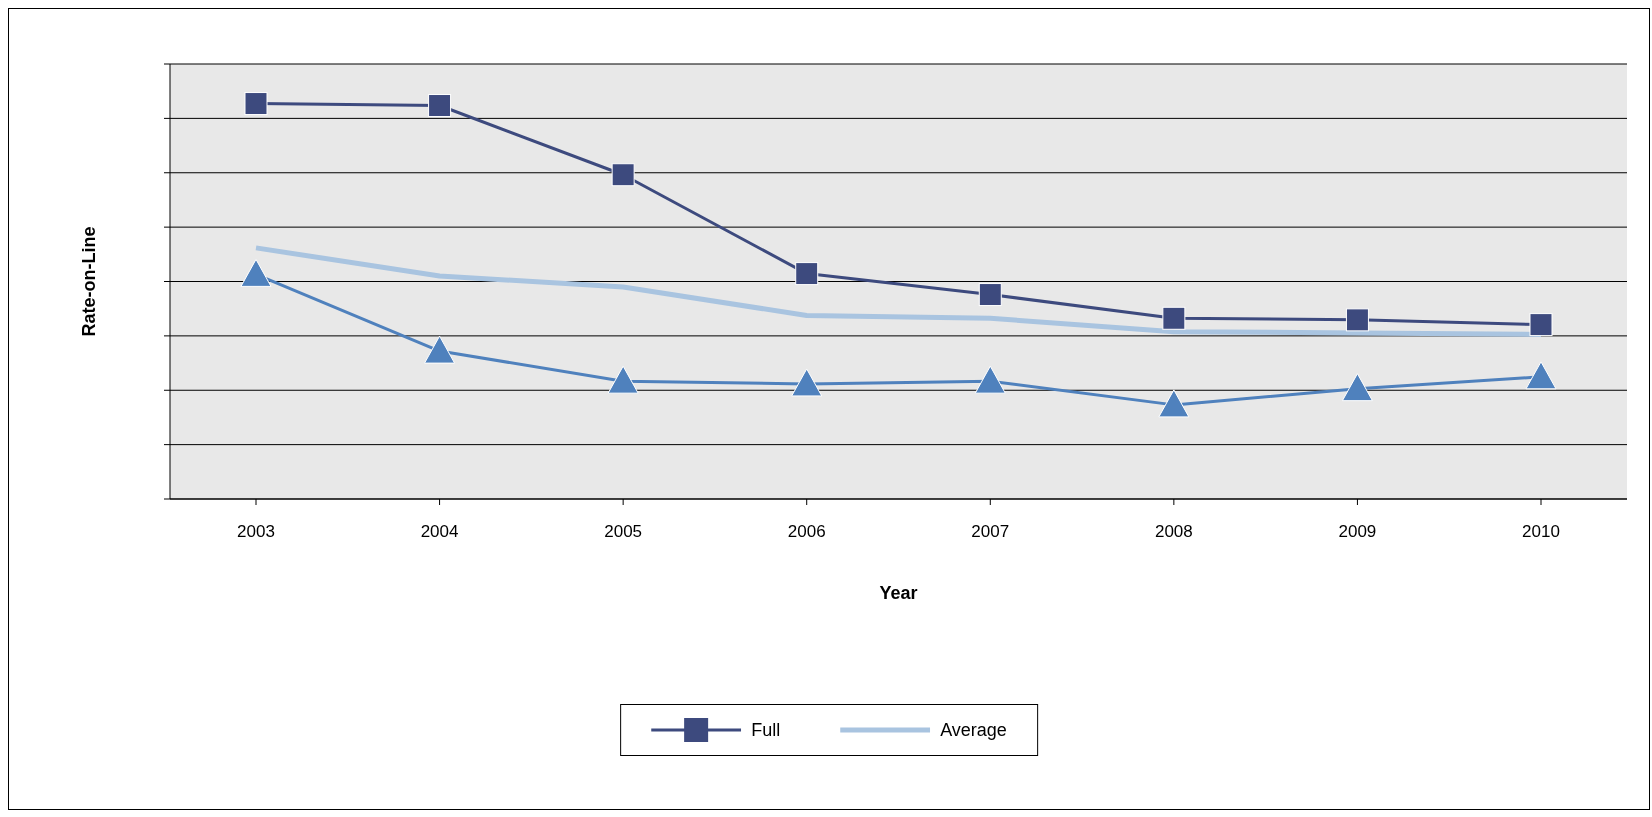 Image resolution: width=1652 pixels, height=817 pixels. What do you see at coordinates (439, 532) in the screenshot?
I see `x-tick-label: 2004` at bounding box center [439, 532].